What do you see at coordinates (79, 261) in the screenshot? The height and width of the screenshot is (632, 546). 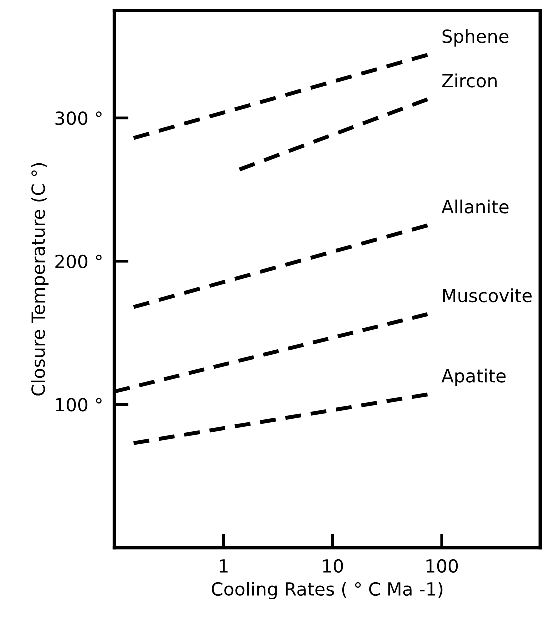 I see `y-tick-label: 200 °` at bounding box center [79, 261].